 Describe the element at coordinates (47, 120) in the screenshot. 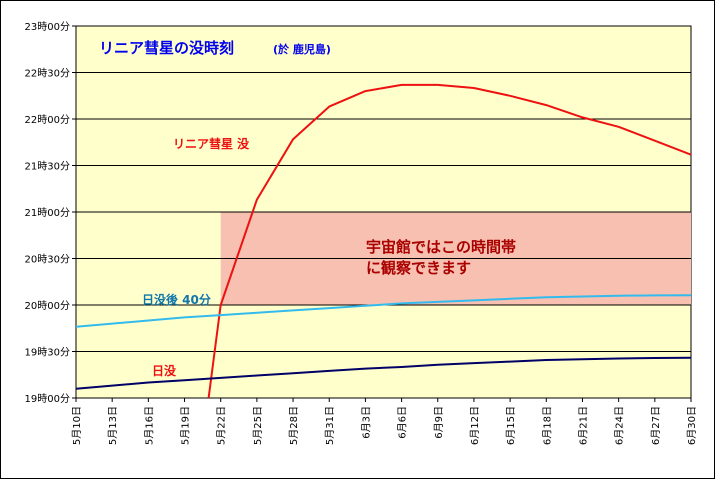

I see `y-tick-label: 22時00分` at that location.